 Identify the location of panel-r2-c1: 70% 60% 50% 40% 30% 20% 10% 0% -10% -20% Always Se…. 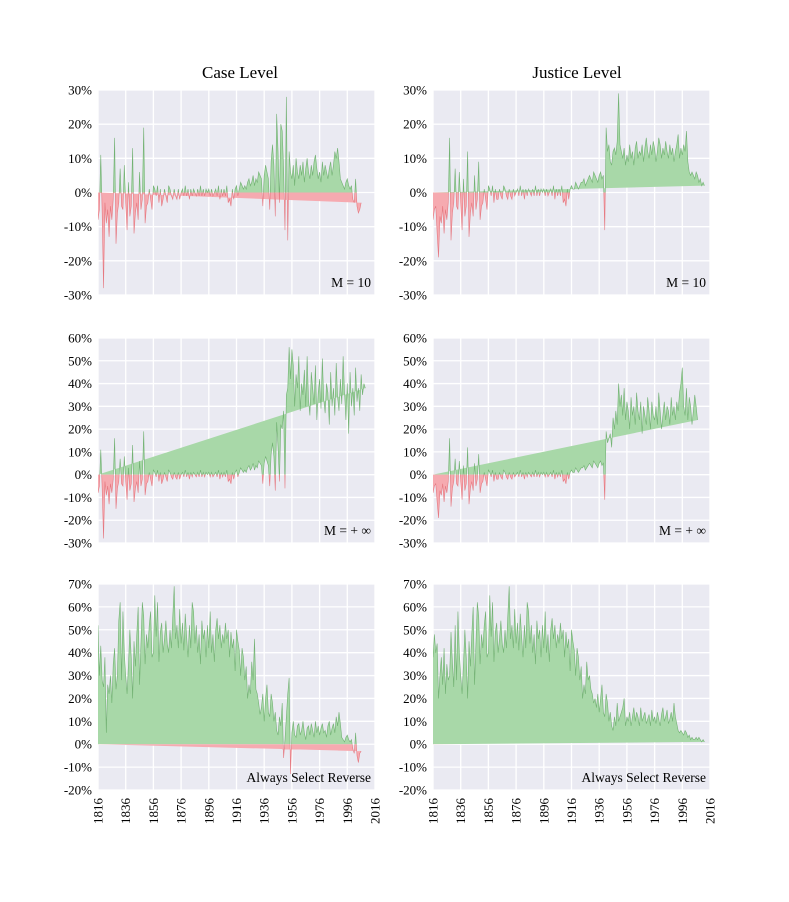
(558, 701).